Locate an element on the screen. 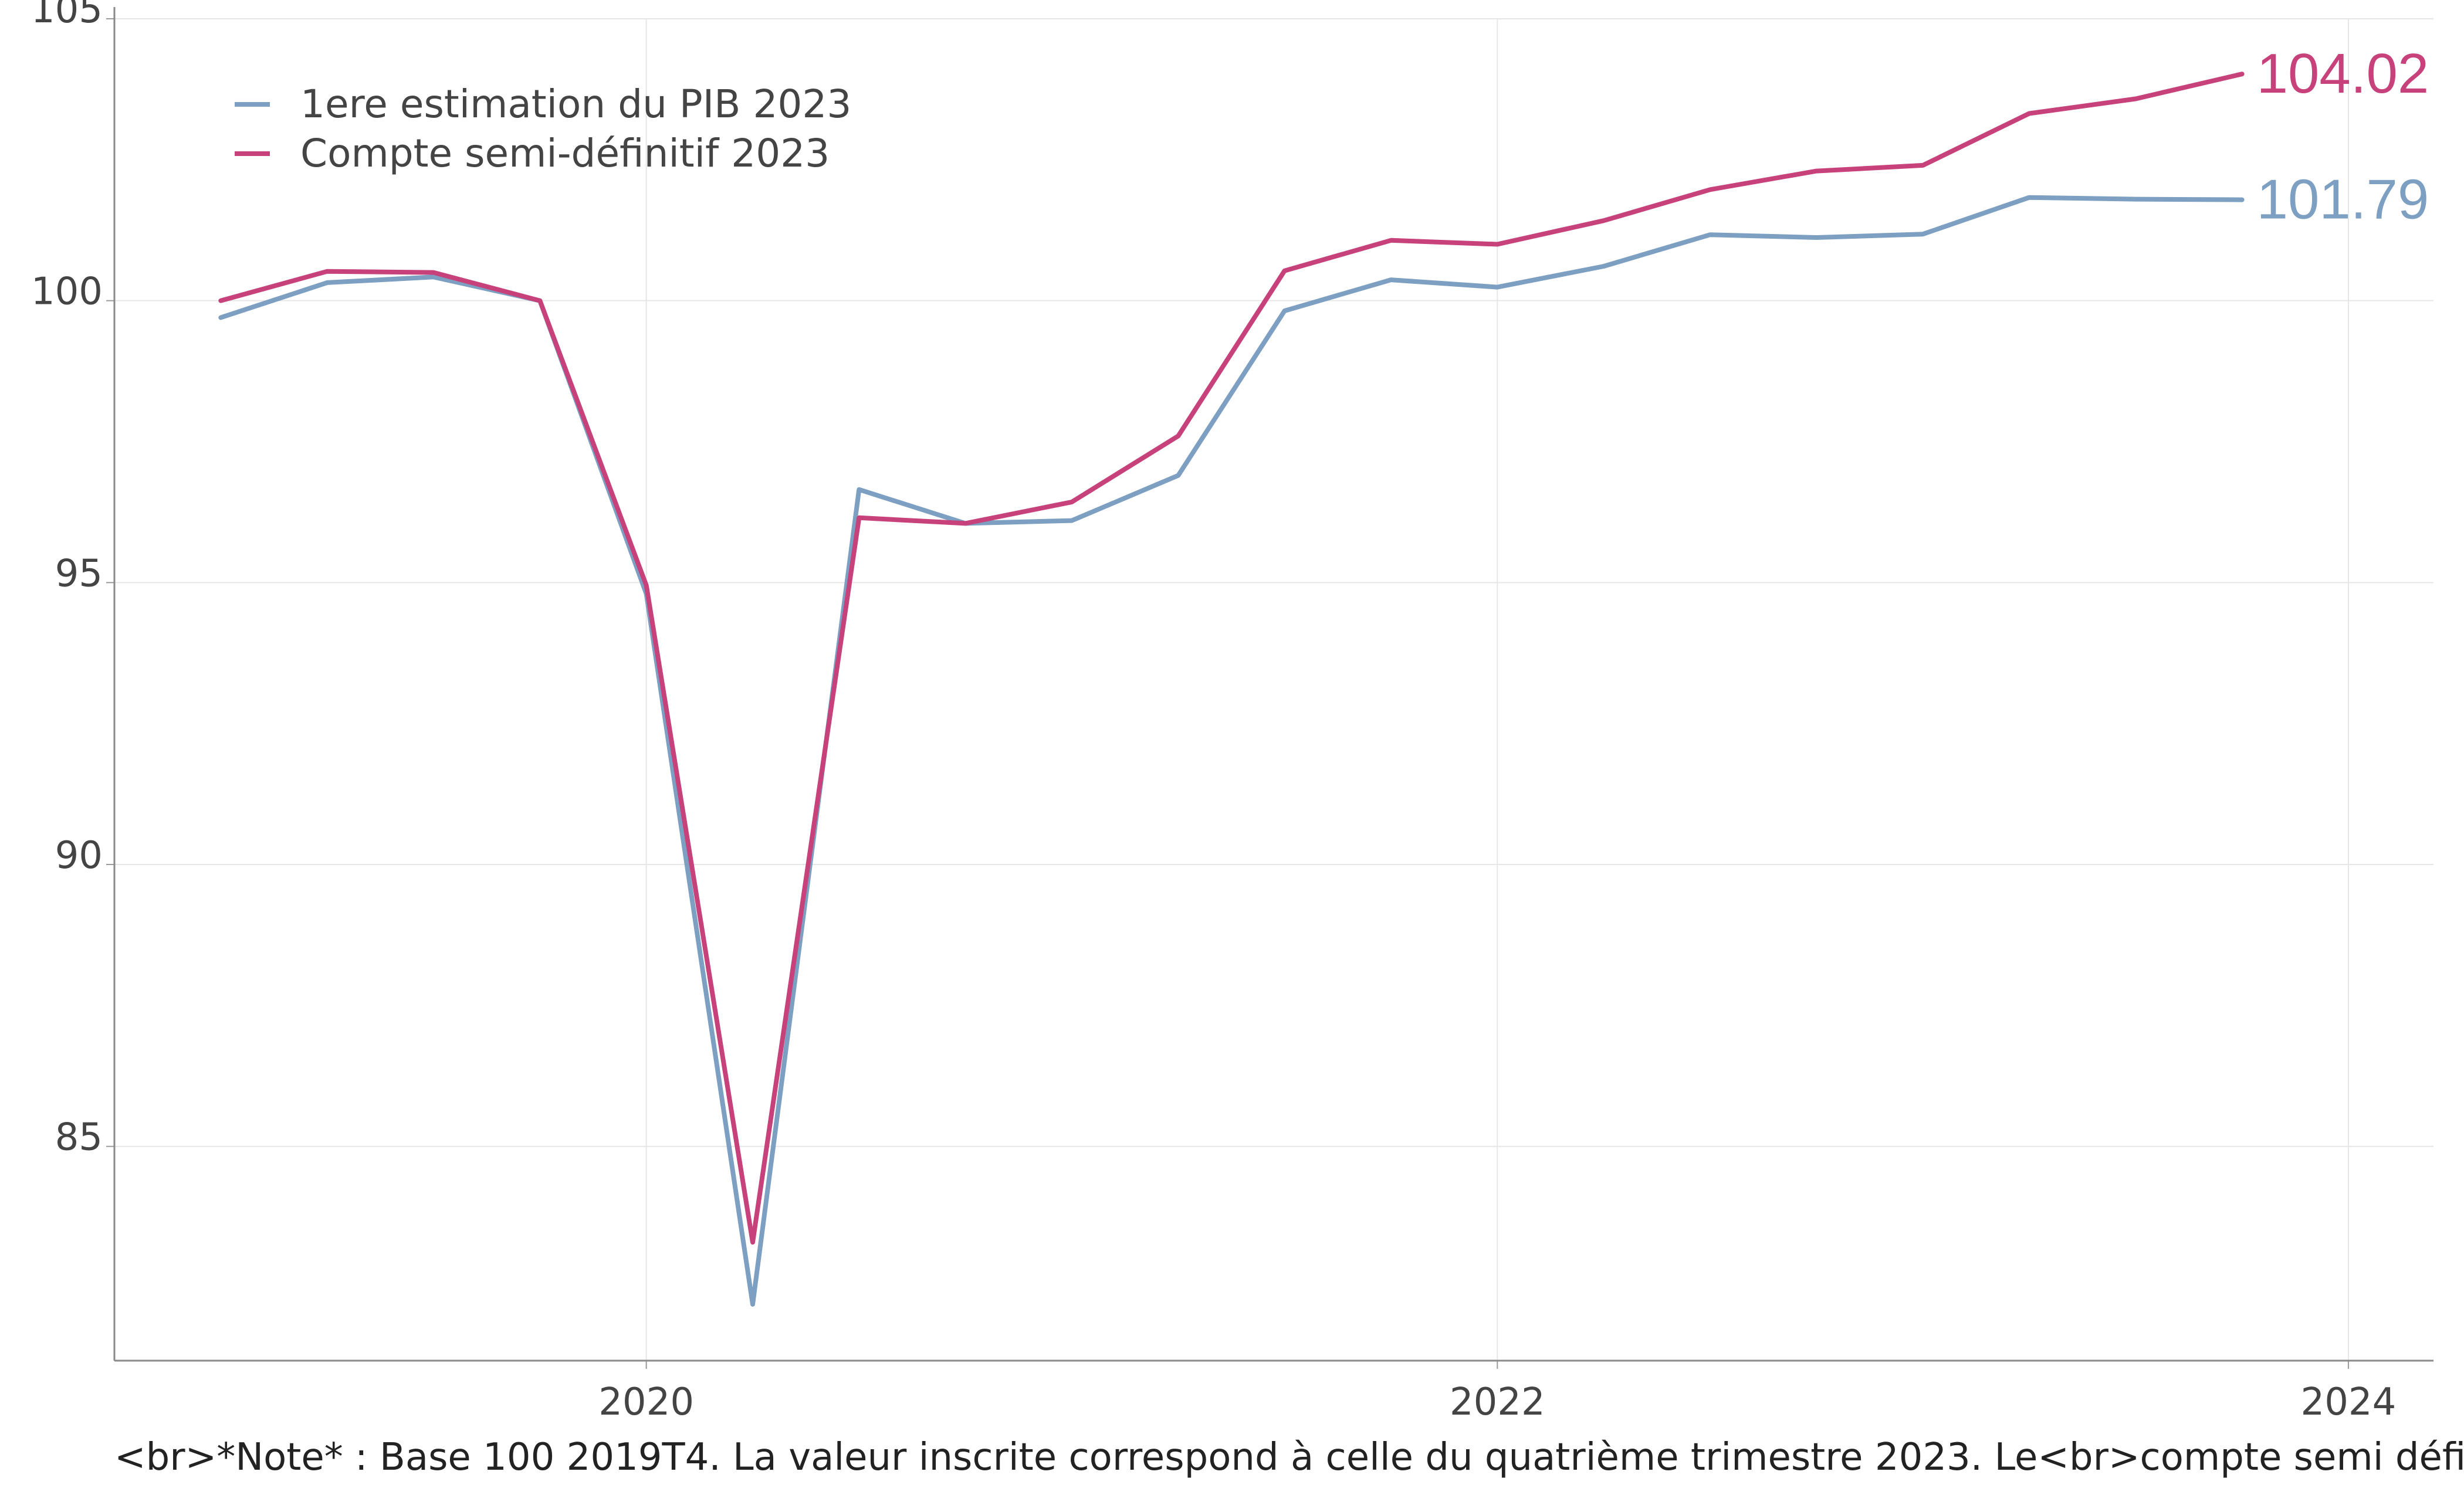  y-tick-label: 105 is located at coordinates (67, 16).